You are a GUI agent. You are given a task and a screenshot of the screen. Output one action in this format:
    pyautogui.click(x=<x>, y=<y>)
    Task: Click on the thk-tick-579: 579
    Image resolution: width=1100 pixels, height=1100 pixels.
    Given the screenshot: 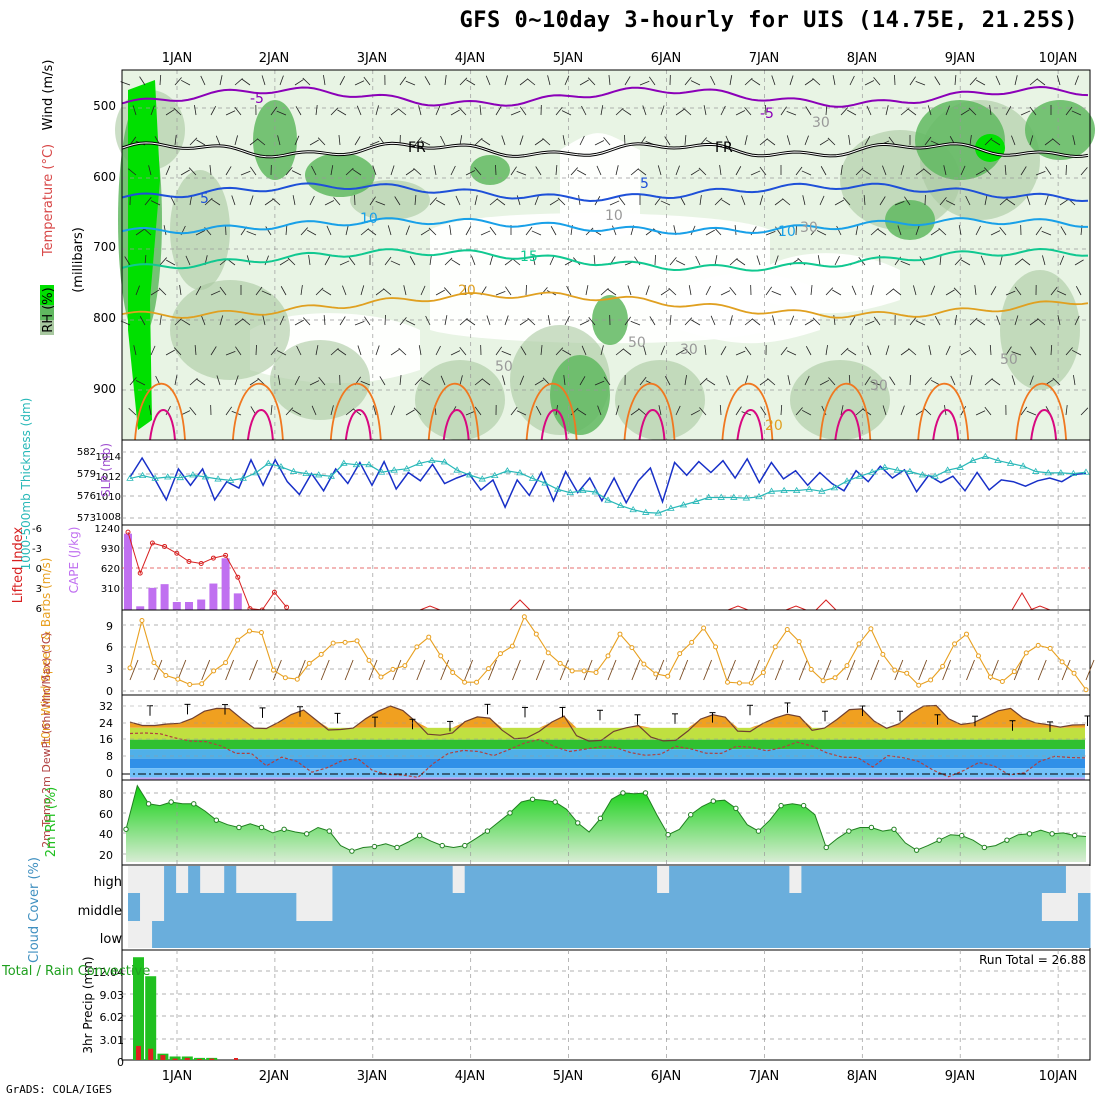 What is the action you would take?
    pyautogui.click(x=86, y=474)
    